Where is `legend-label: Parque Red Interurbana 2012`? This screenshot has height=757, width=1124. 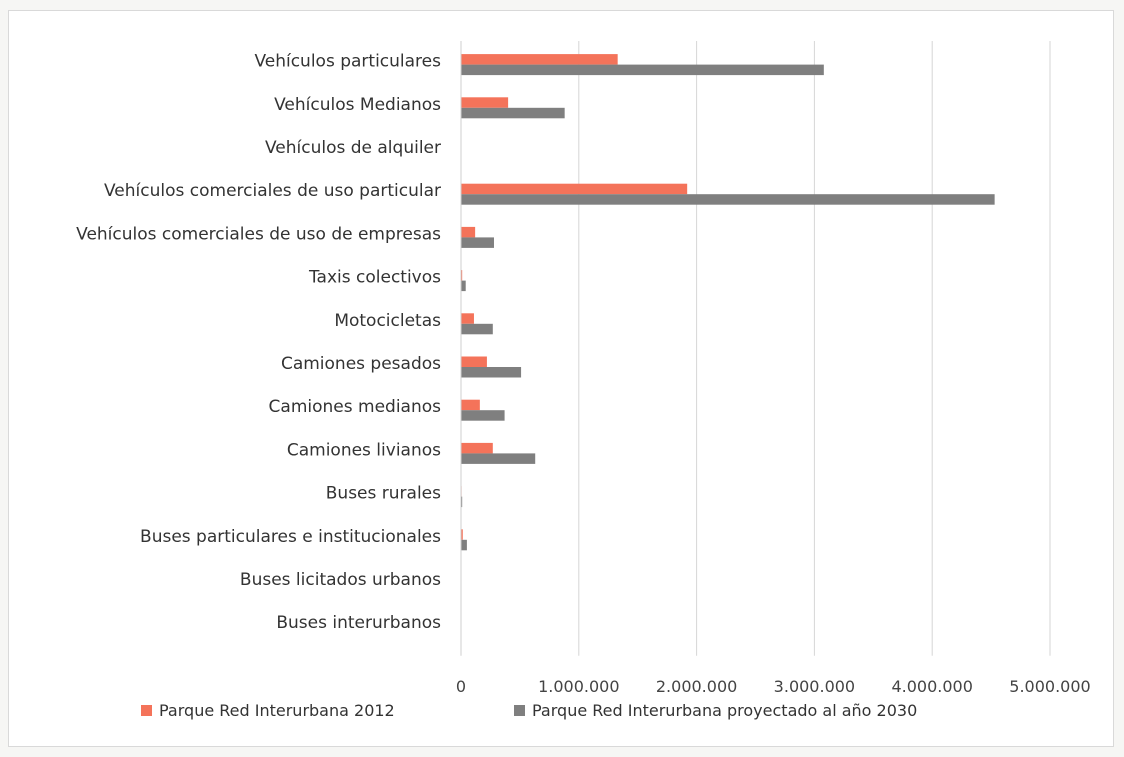 legend-label: Parque Red Interurbana 2012 is located at coordinates (277, 710).